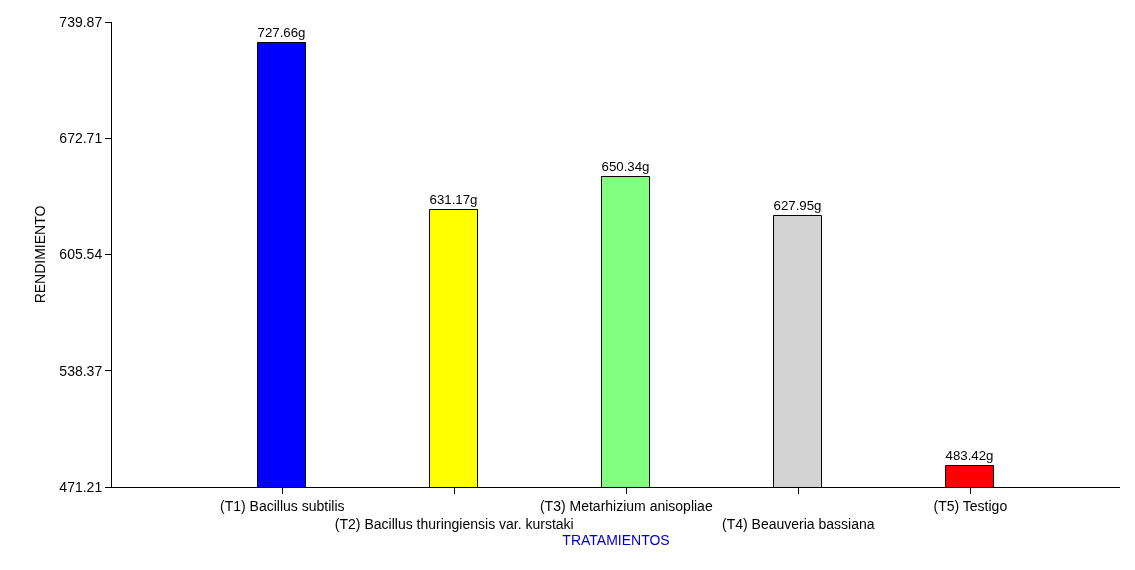 The height and width of the screenshot is (570, 1135). I want to click on data-label: 627.95g, so click(797, 205).